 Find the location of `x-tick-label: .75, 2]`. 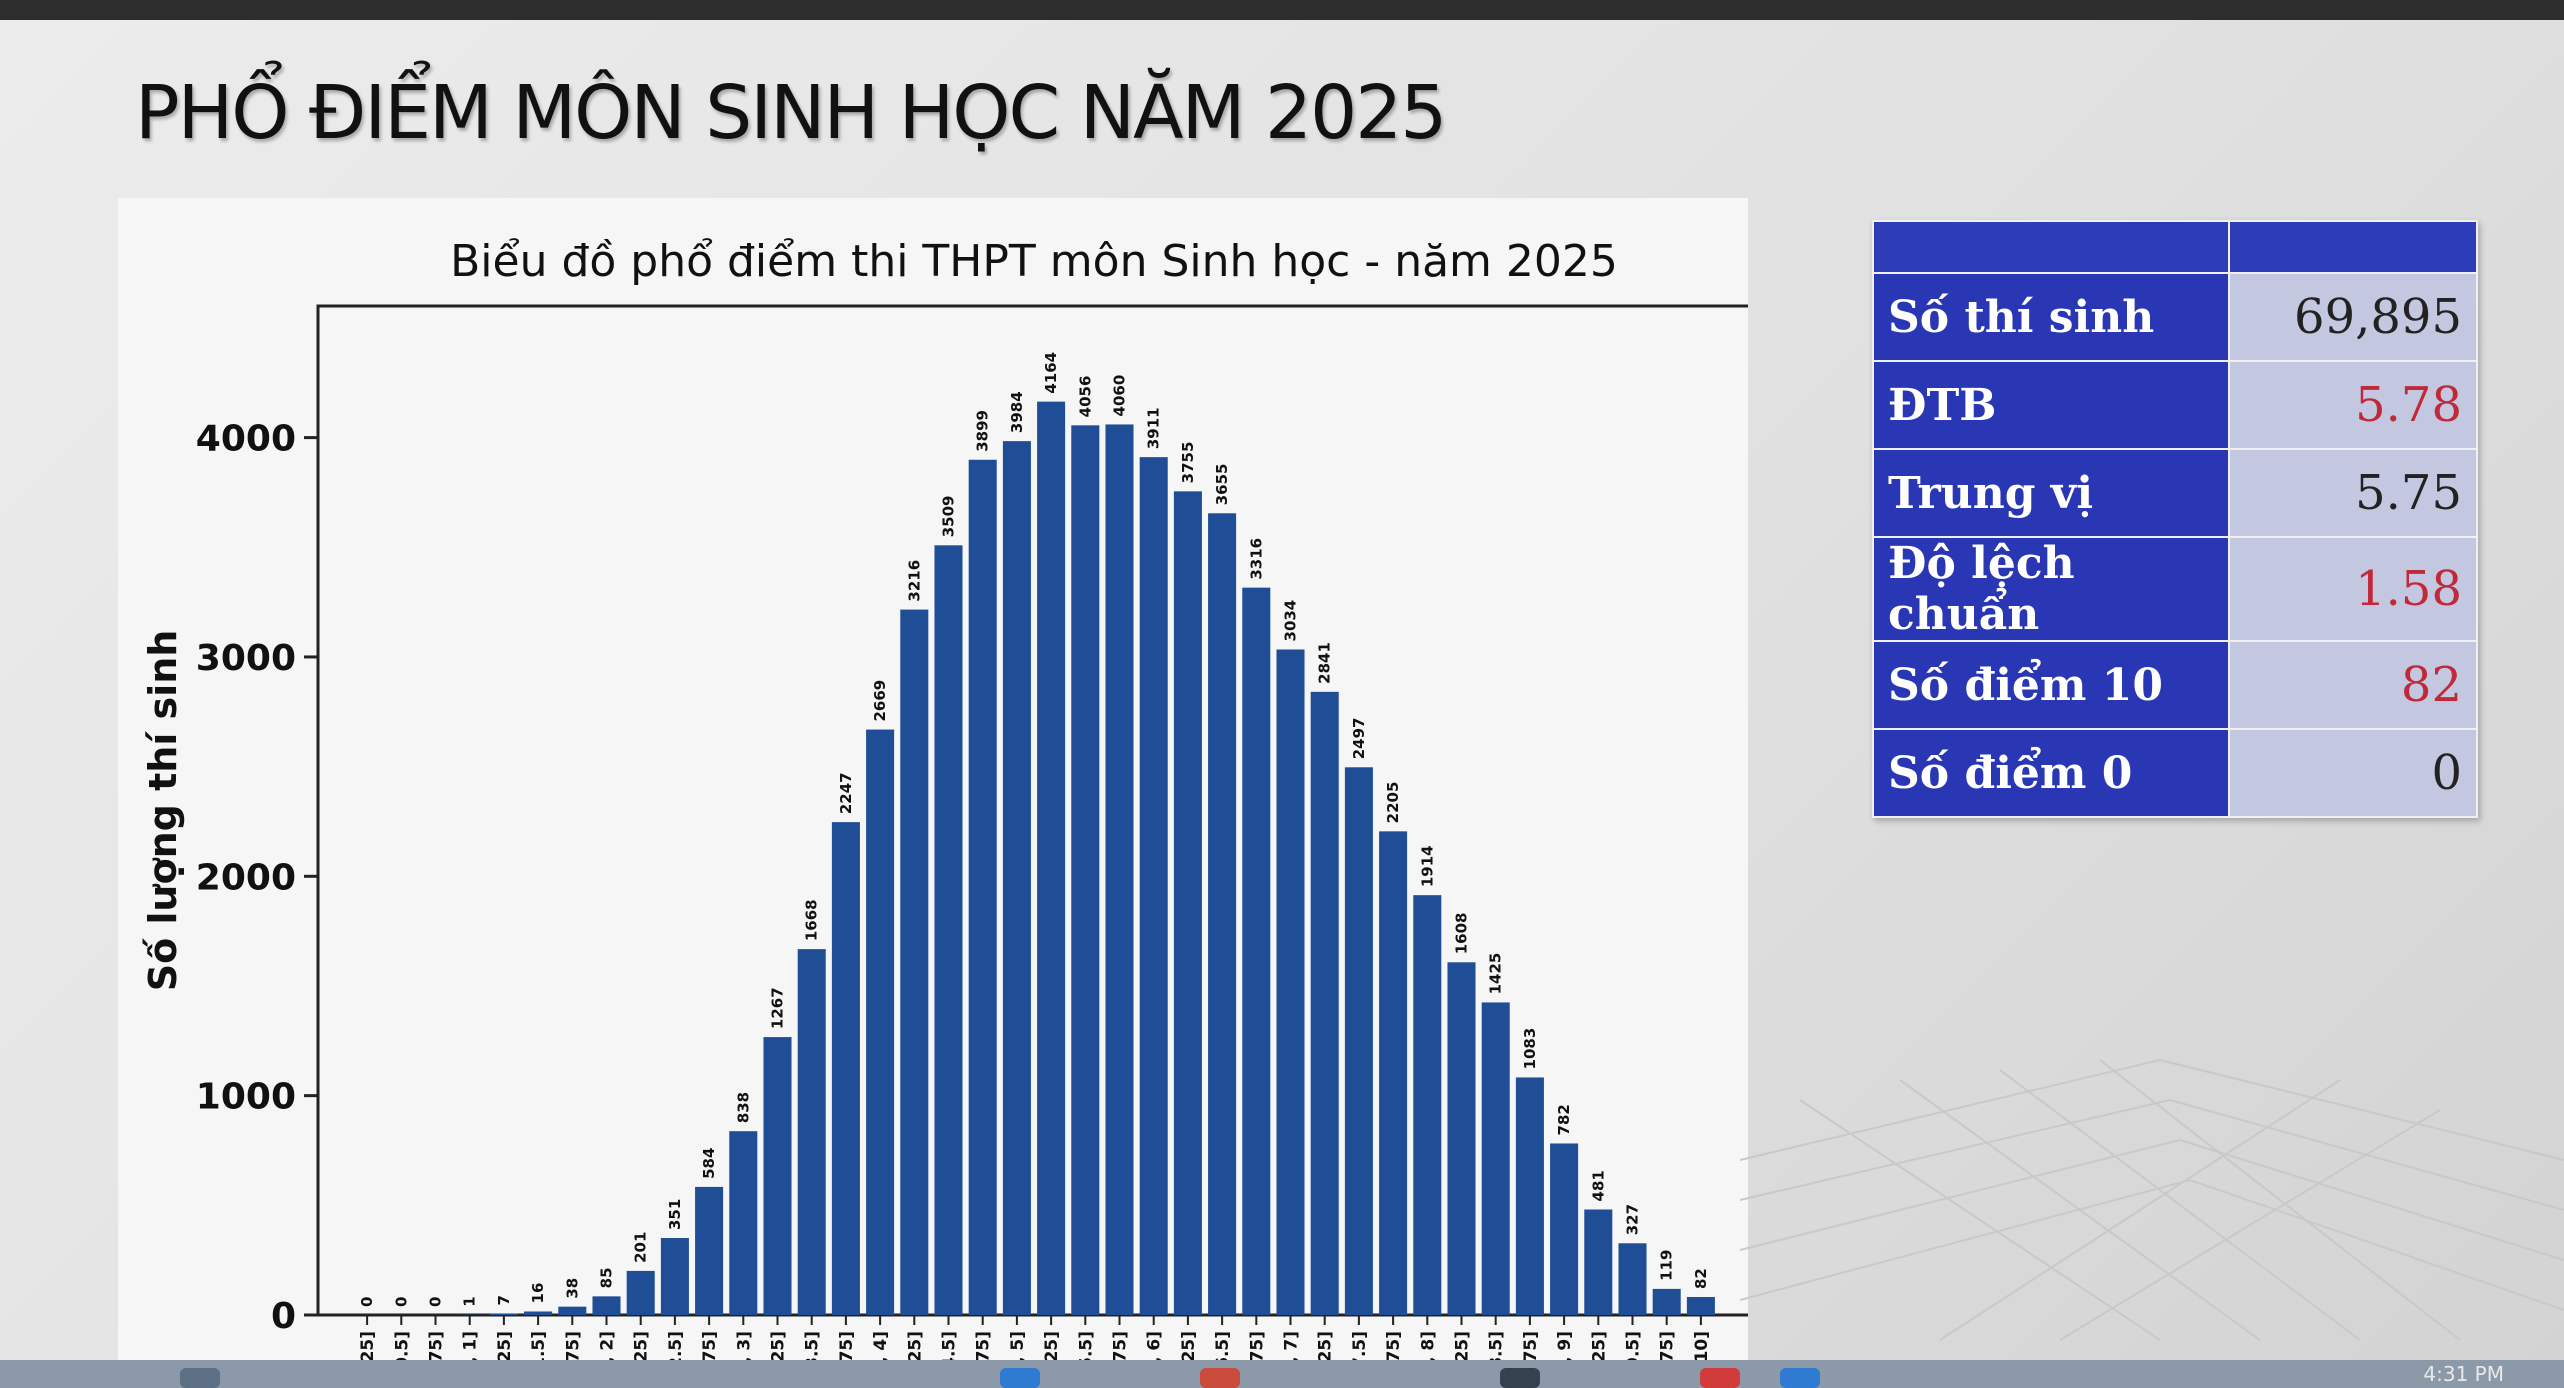

x-tick-label: .75, 2] is located at coordinates (608, 1345).